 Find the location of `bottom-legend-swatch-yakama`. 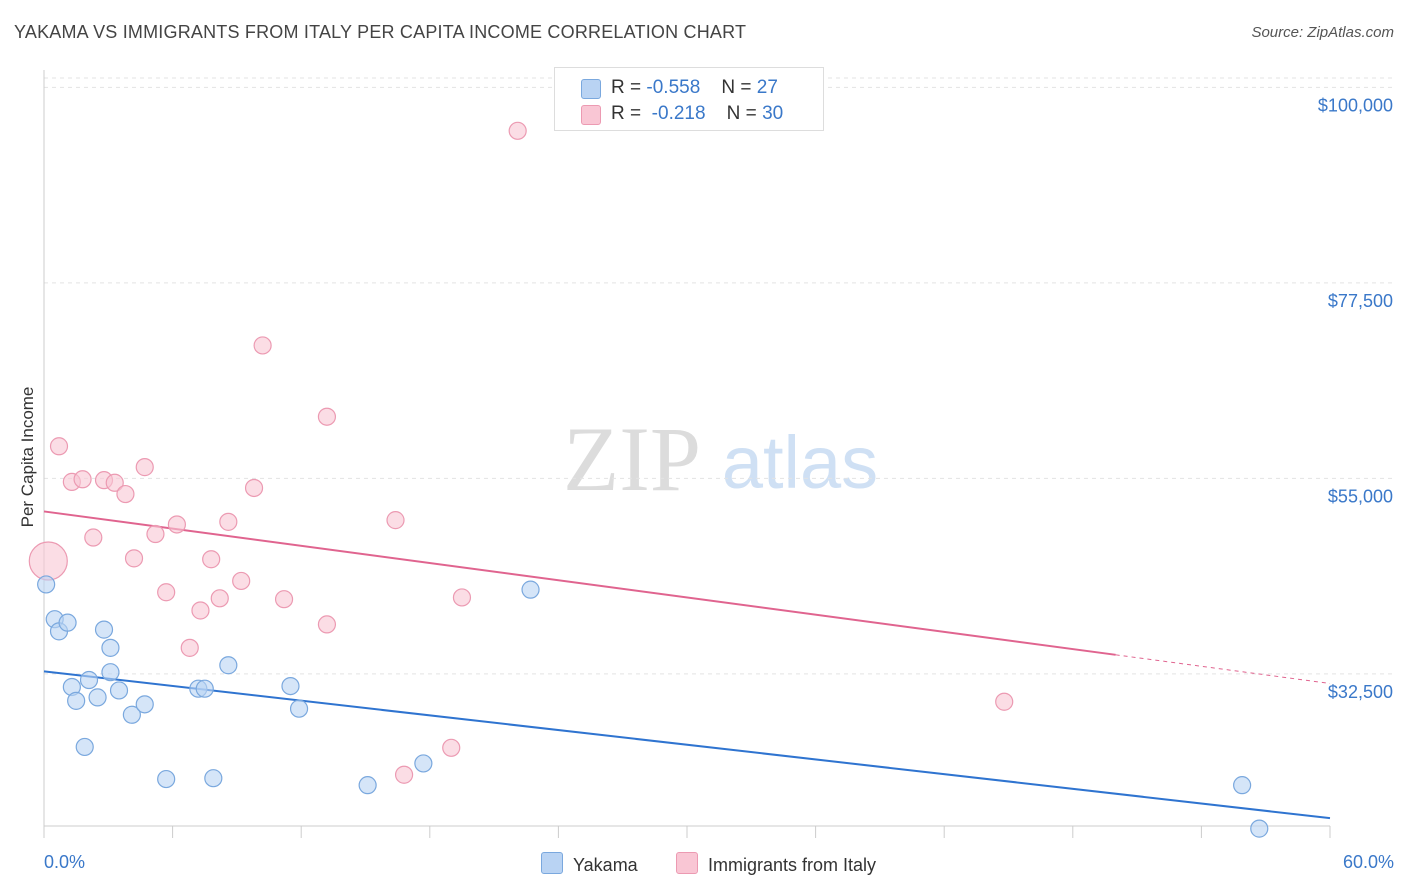

bottom-legend-swatch-yakama is located at coordinates (552, 863).